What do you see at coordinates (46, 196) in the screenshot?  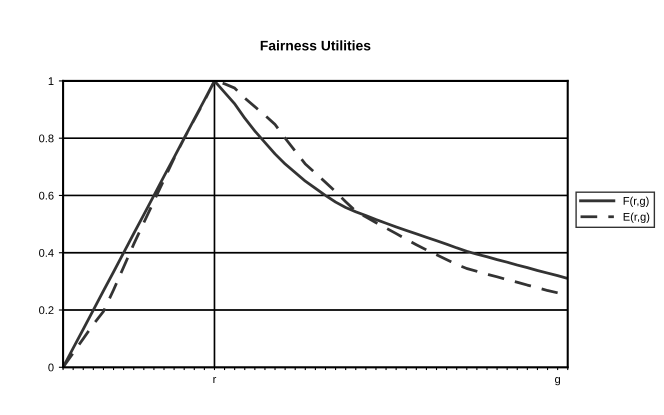 I see `y-tick-label: 0.6` at bounding box center [46, 196].